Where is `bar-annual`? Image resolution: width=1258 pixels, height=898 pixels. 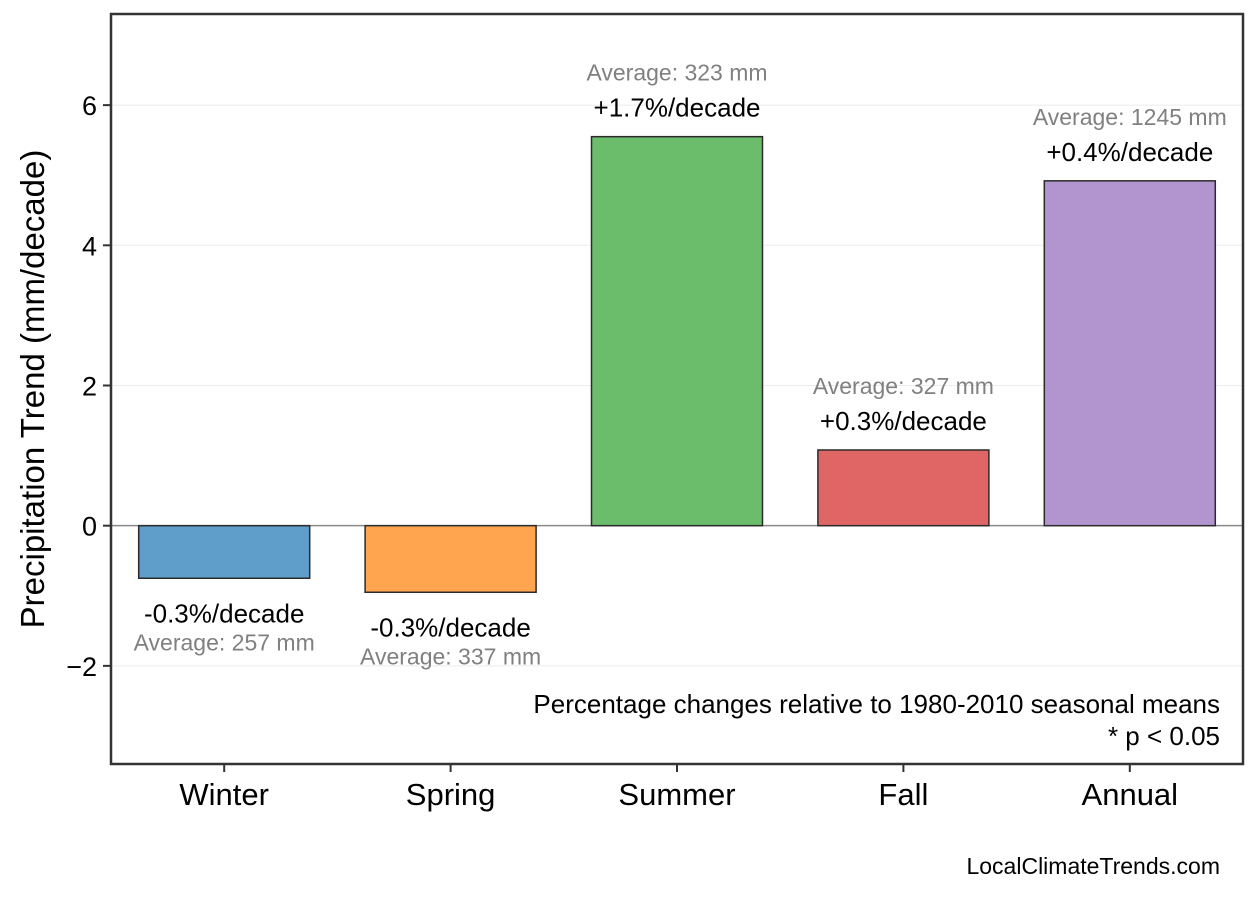 bar-annual is located at coordinates (1130, 353).